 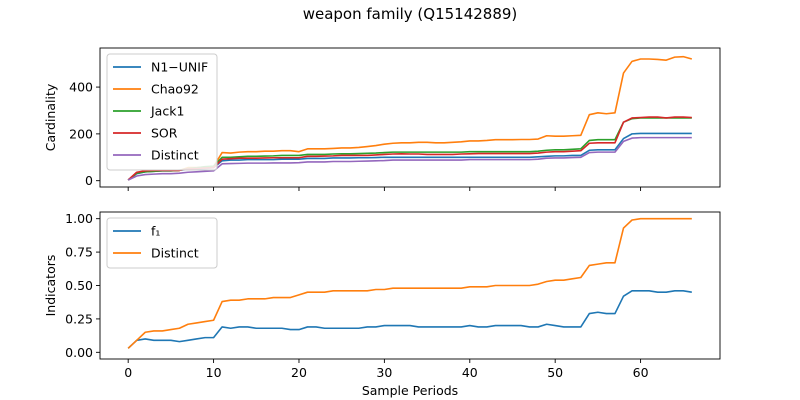 I want to click on x-tick-label-2: 20, so click(x=299, y=372).